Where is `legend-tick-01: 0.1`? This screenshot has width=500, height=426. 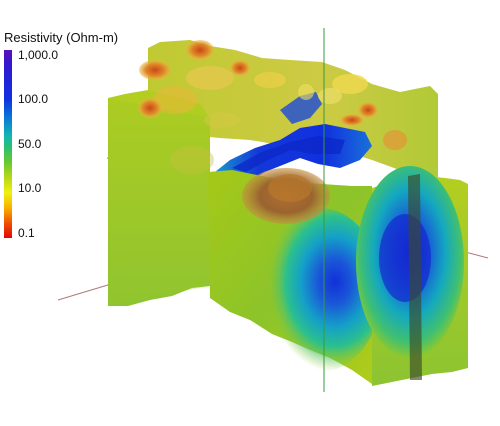 legend-tick-01: 0.1 is located at coordinates (26, 233).